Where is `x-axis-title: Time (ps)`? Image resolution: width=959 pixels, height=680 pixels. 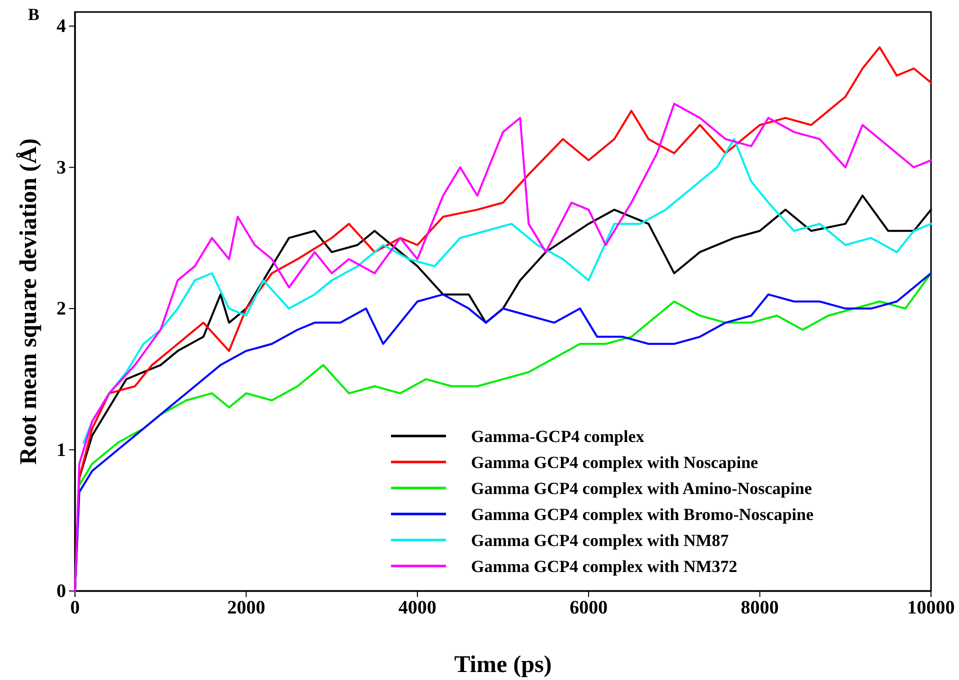
x-axis-title: Time (ps) is located at coordinates (503, 665).